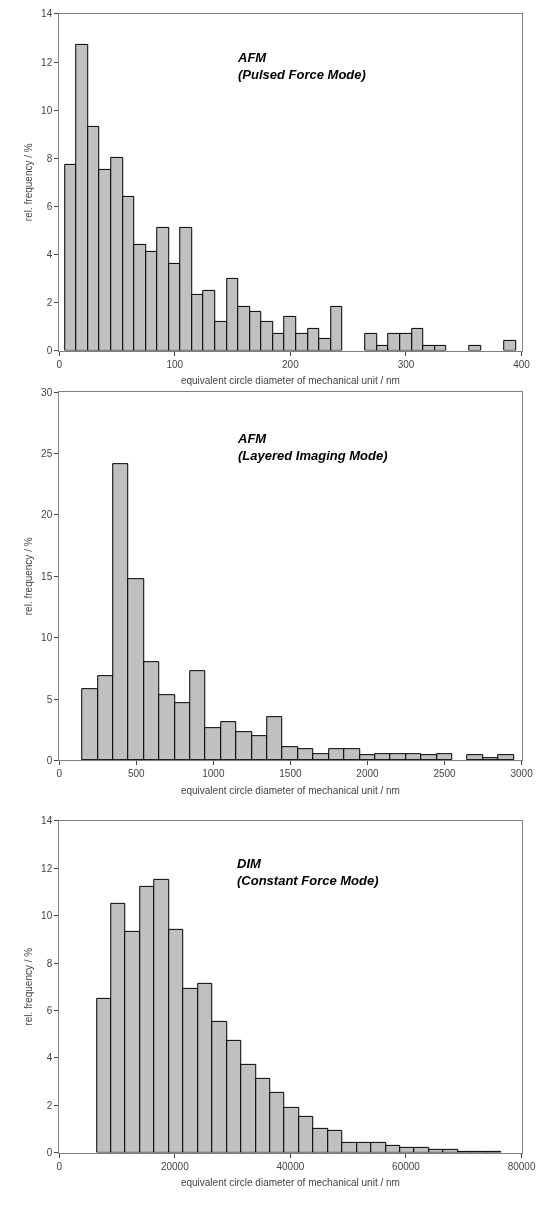  What do you see at coordinates (47, 454) in the screenshot?
I see `y-tick-label: 25` at bounding box center [47, 454].